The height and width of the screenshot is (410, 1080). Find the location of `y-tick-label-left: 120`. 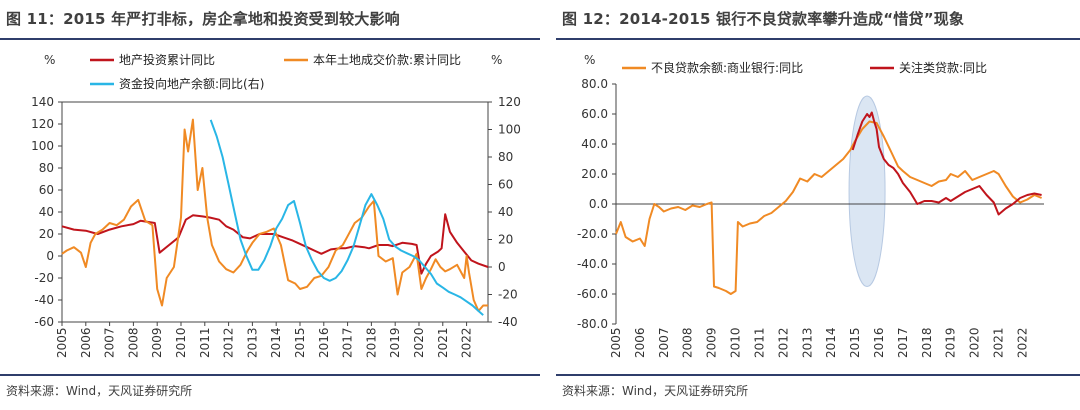

y-tick-label-left: 120 is located at coordinates (42, 124).